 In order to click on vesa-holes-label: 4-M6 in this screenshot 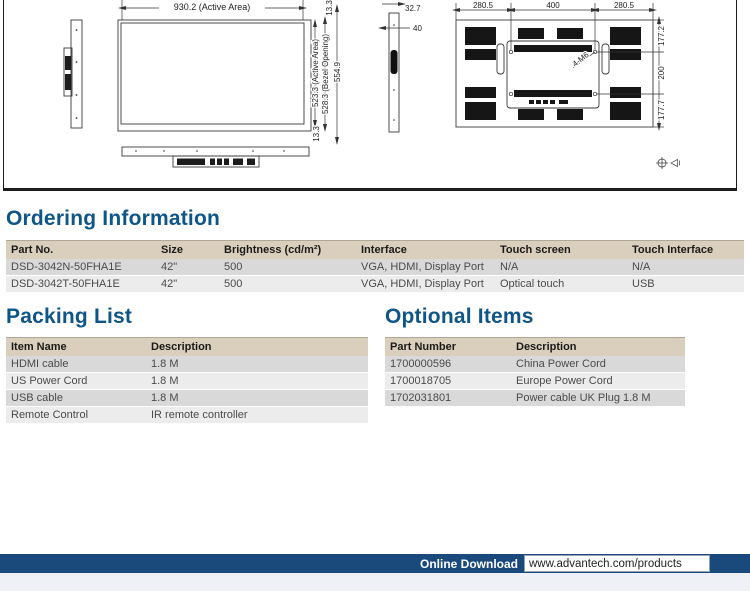, I will do `click(581, 59)`.